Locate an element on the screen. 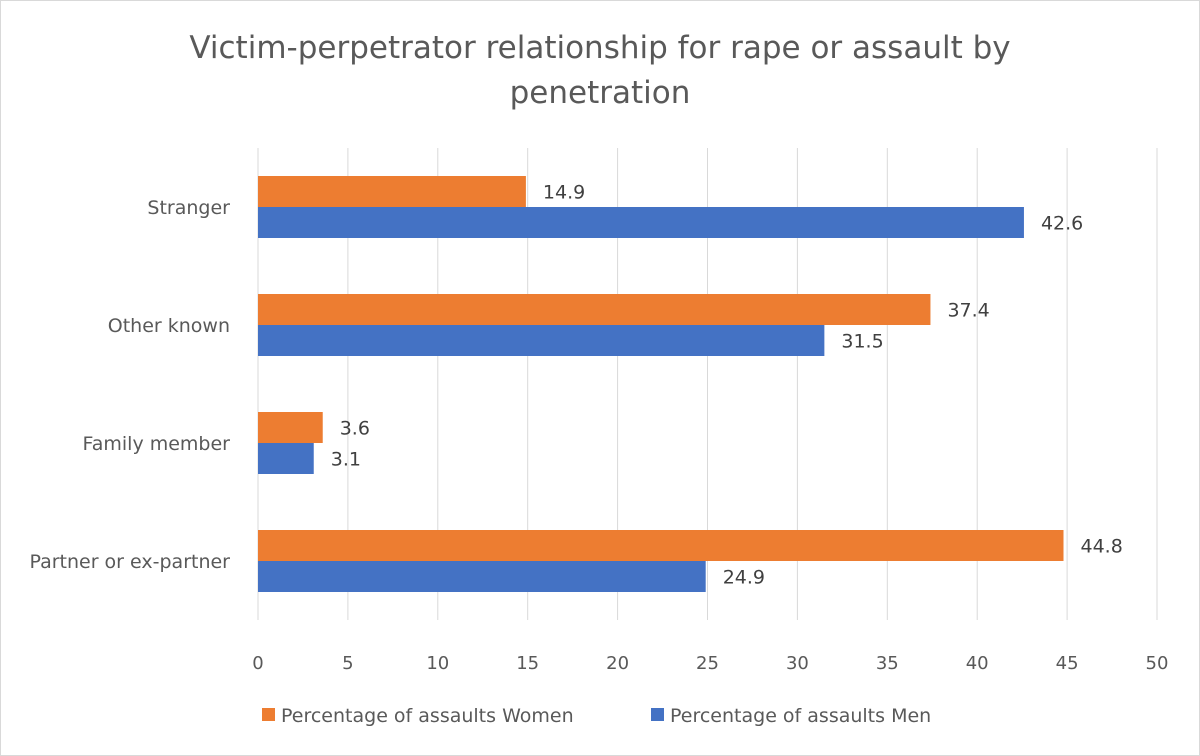  data-label-men-2: 3.1 is located at coordinates (346, 460).